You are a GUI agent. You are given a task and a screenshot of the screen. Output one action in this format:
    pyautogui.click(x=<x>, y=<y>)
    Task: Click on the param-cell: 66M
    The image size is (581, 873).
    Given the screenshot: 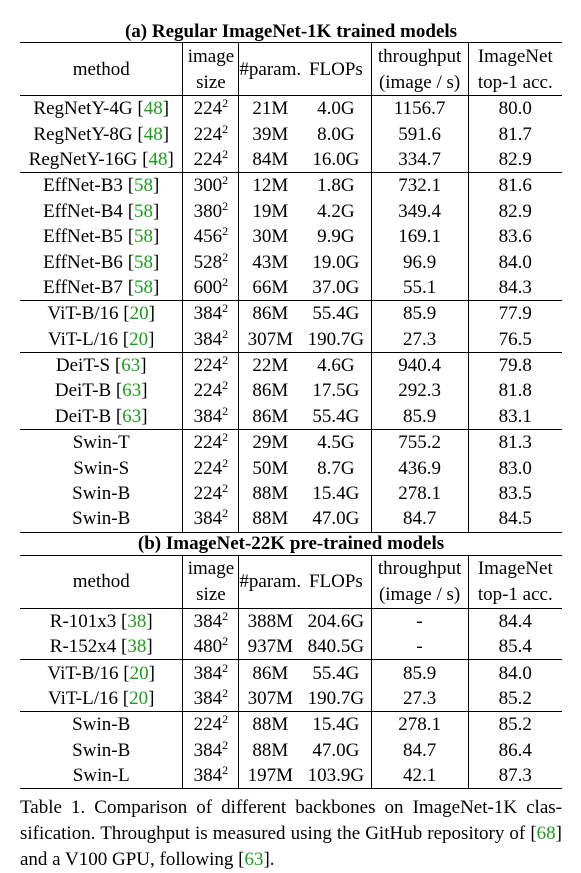 What is the action you would take?
    pyautogui.click(x=270, y=287)
    